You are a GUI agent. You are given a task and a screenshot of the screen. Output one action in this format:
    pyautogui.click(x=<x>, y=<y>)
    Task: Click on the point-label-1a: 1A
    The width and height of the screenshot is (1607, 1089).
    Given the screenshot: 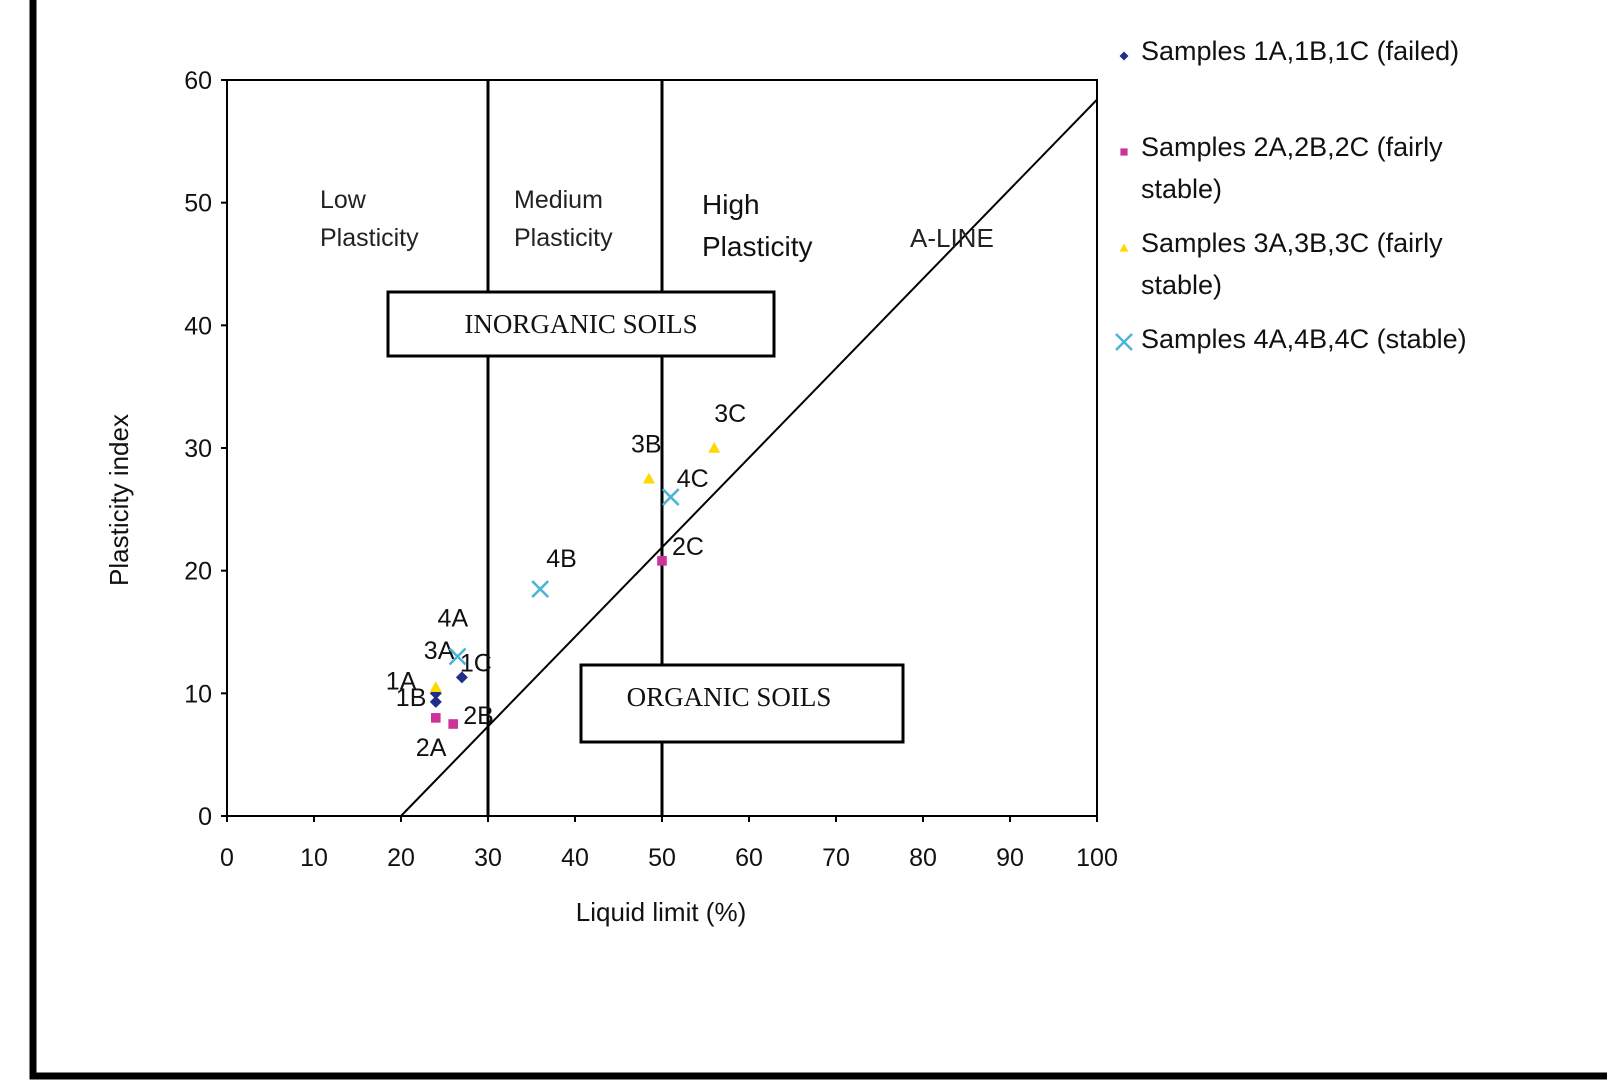 What is the action you would take?
    pyautogui.click(x=401, y=681)
    